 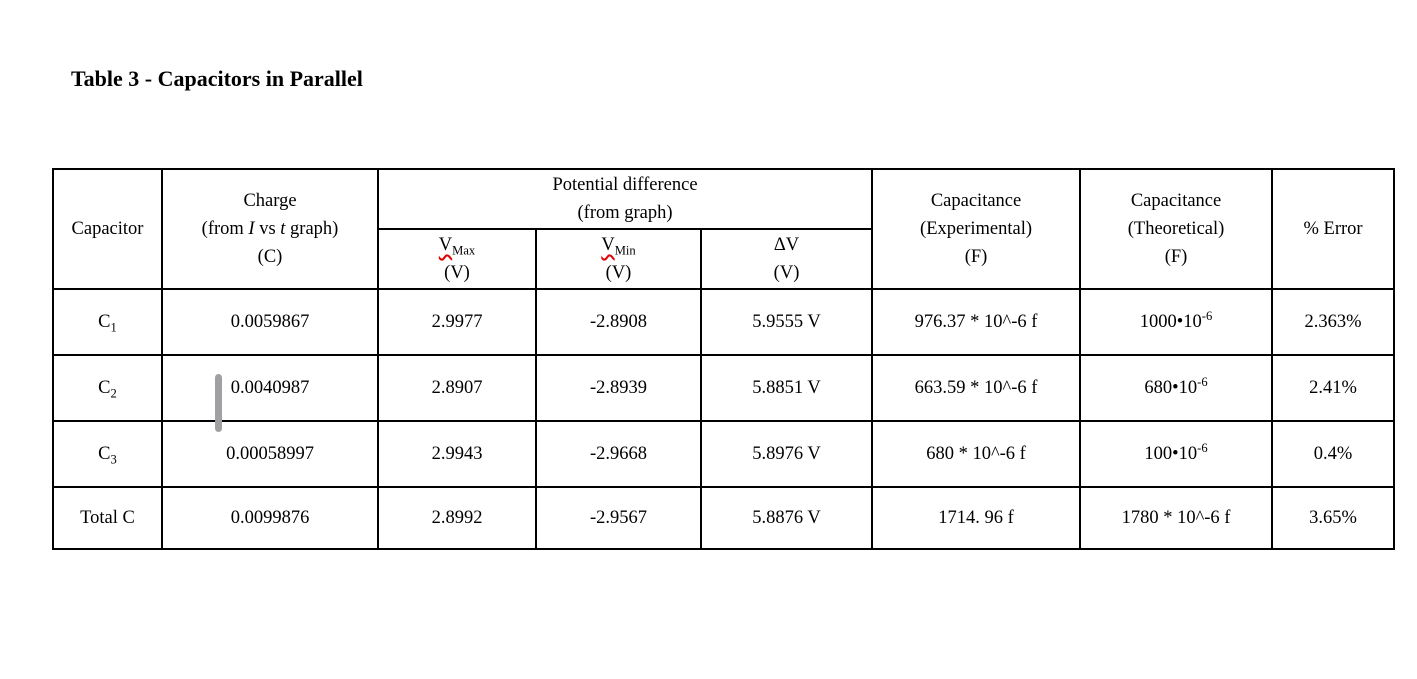 I want to click on header-charge: Charge (from I vs t graph) (C), so click(x=270, y=229).